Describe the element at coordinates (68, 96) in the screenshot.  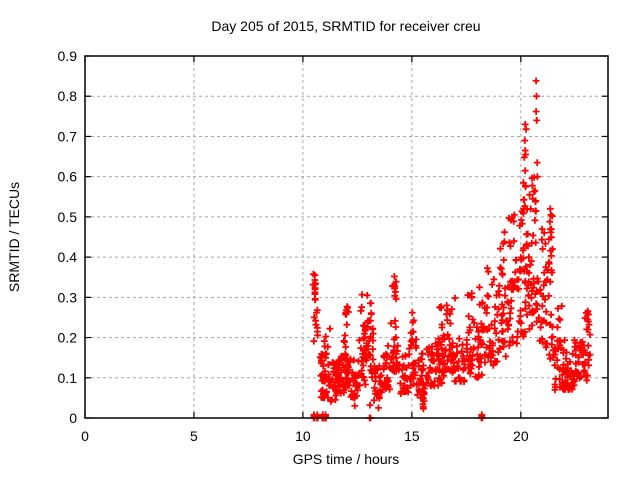
I see `y-tick-label: 0.8` at that location.